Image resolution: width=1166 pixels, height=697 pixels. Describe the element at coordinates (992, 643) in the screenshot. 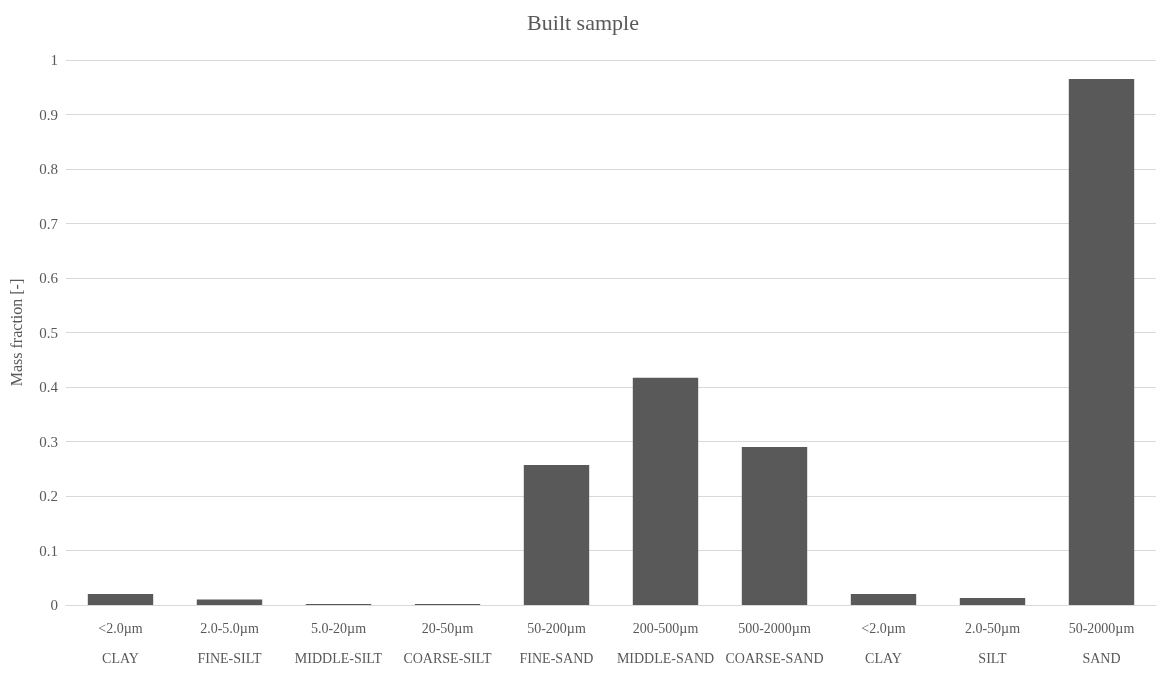

I see `x-tick-label: 2.0-50µm SILT` at that location.